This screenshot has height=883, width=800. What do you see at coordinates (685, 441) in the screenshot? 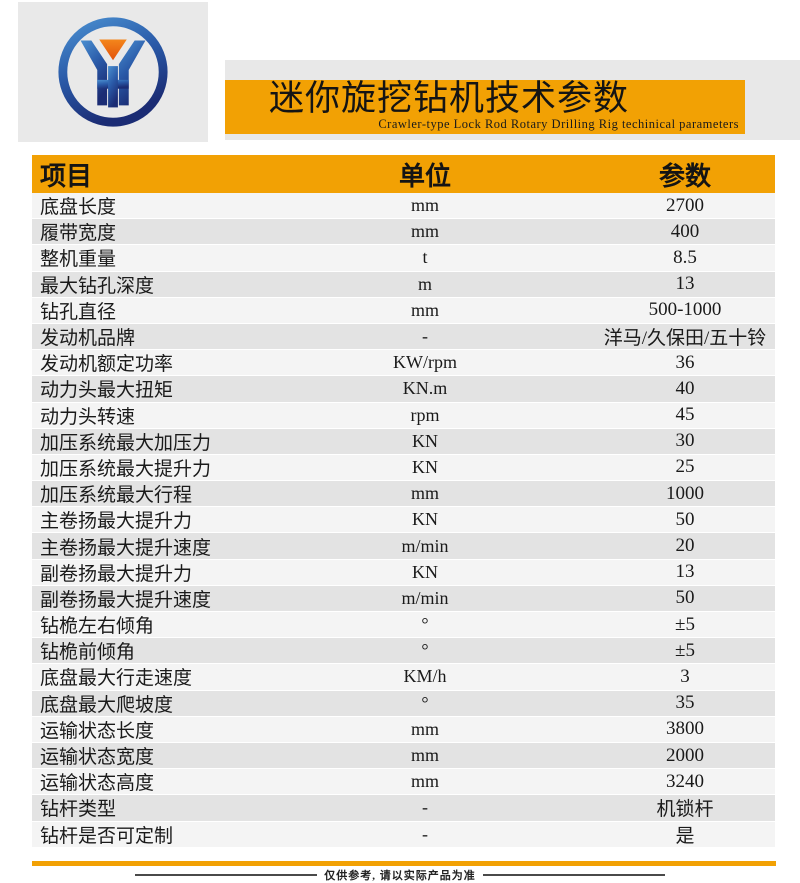
I see `row-value: 30` at bounding box center [685, 441].